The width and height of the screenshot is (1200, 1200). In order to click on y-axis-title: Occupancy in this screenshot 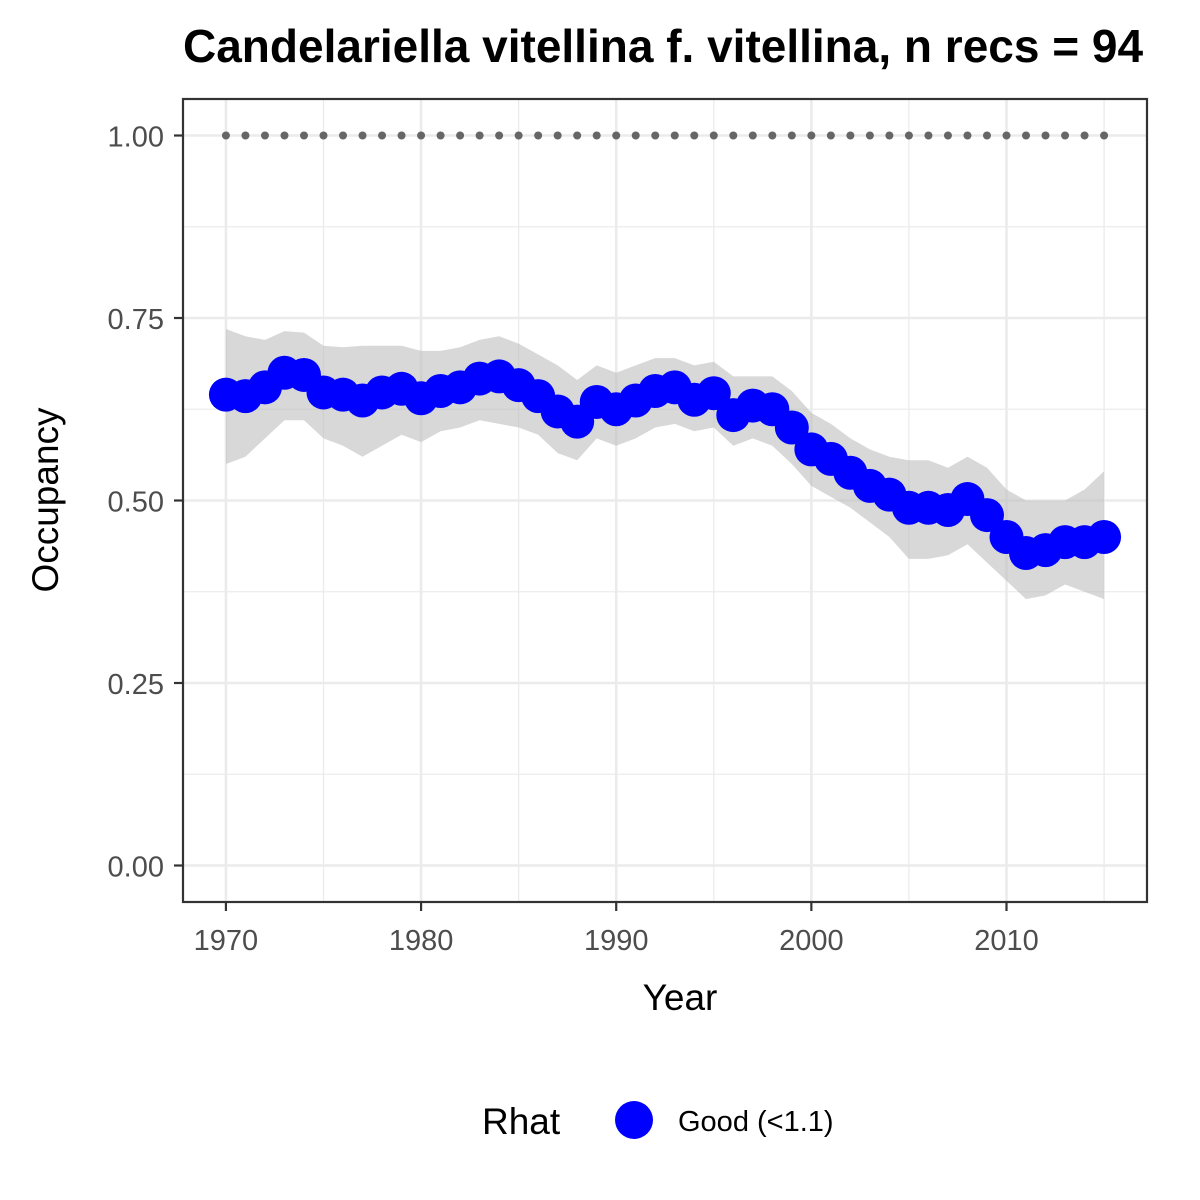, I will do `click(45, 500)`.